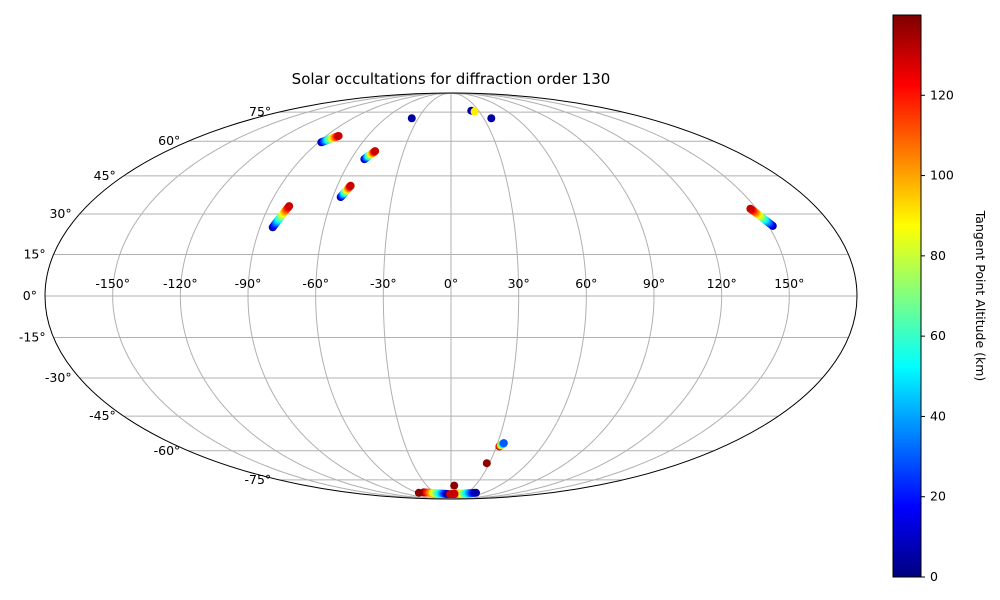 This screenshot has height=600, width=1000. What do you see at coordinates (654, 283) in the screenshot?
I see `longitude-tick-label: 90°` at bounding box center [654, 283].